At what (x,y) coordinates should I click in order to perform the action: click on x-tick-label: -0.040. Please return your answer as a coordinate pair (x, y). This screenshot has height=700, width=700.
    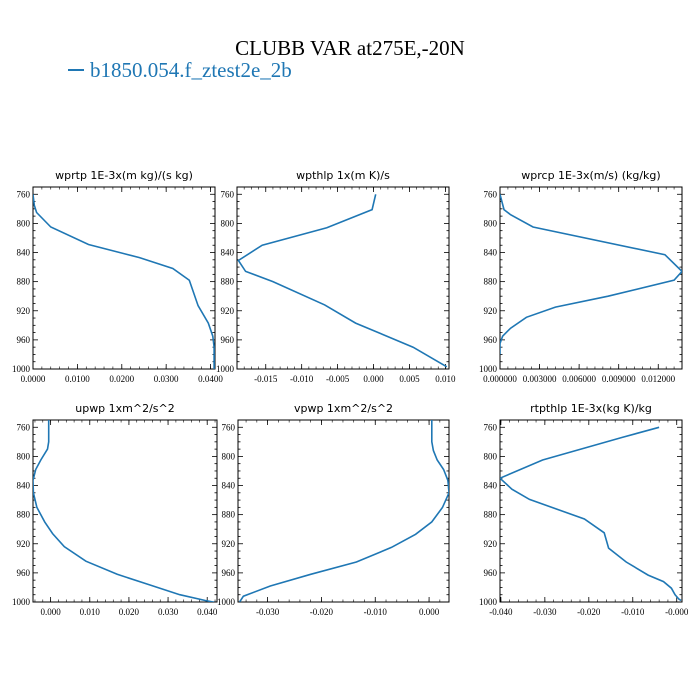
    Looking at the image, I should click on (501, 612).